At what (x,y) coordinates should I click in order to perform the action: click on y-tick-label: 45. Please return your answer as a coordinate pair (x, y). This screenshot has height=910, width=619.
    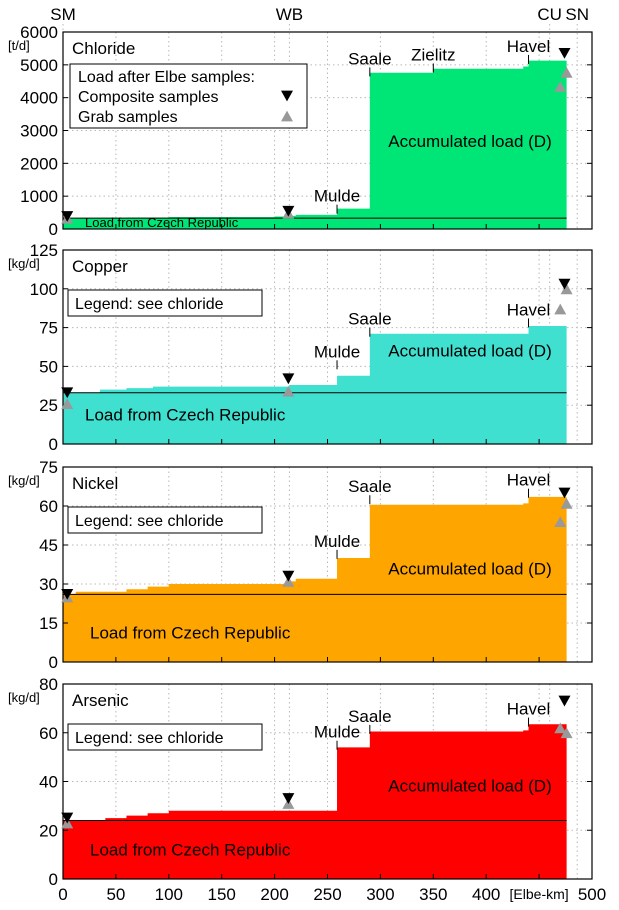
    Looking at the image, I should click on (48, 545).